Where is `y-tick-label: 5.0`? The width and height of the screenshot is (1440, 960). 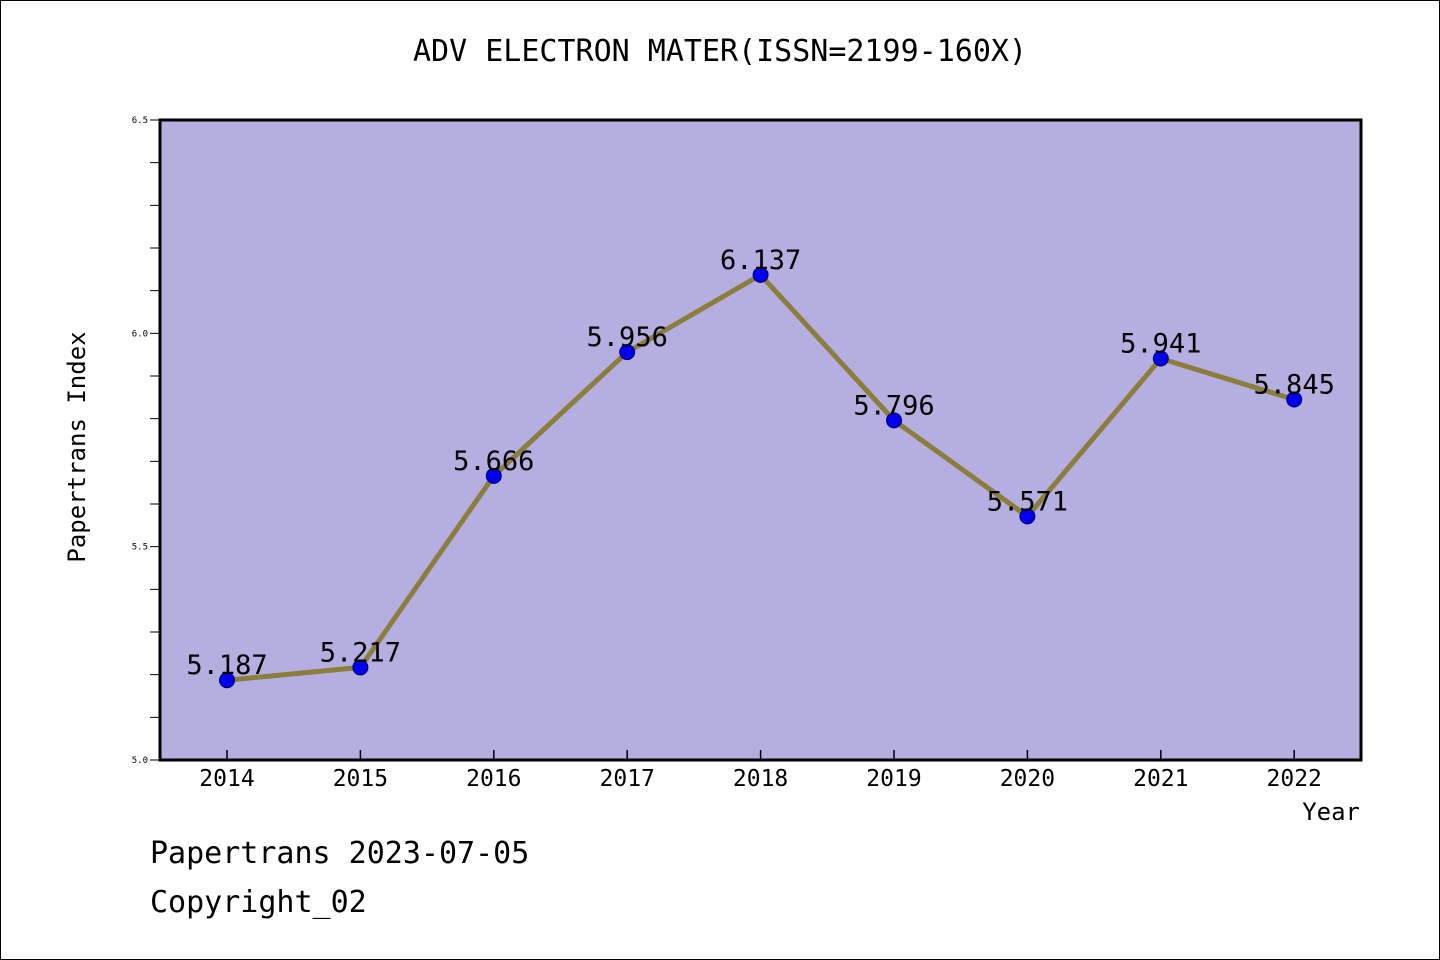 y-tick-label: 5.0 is located at coordinates (140, 761).